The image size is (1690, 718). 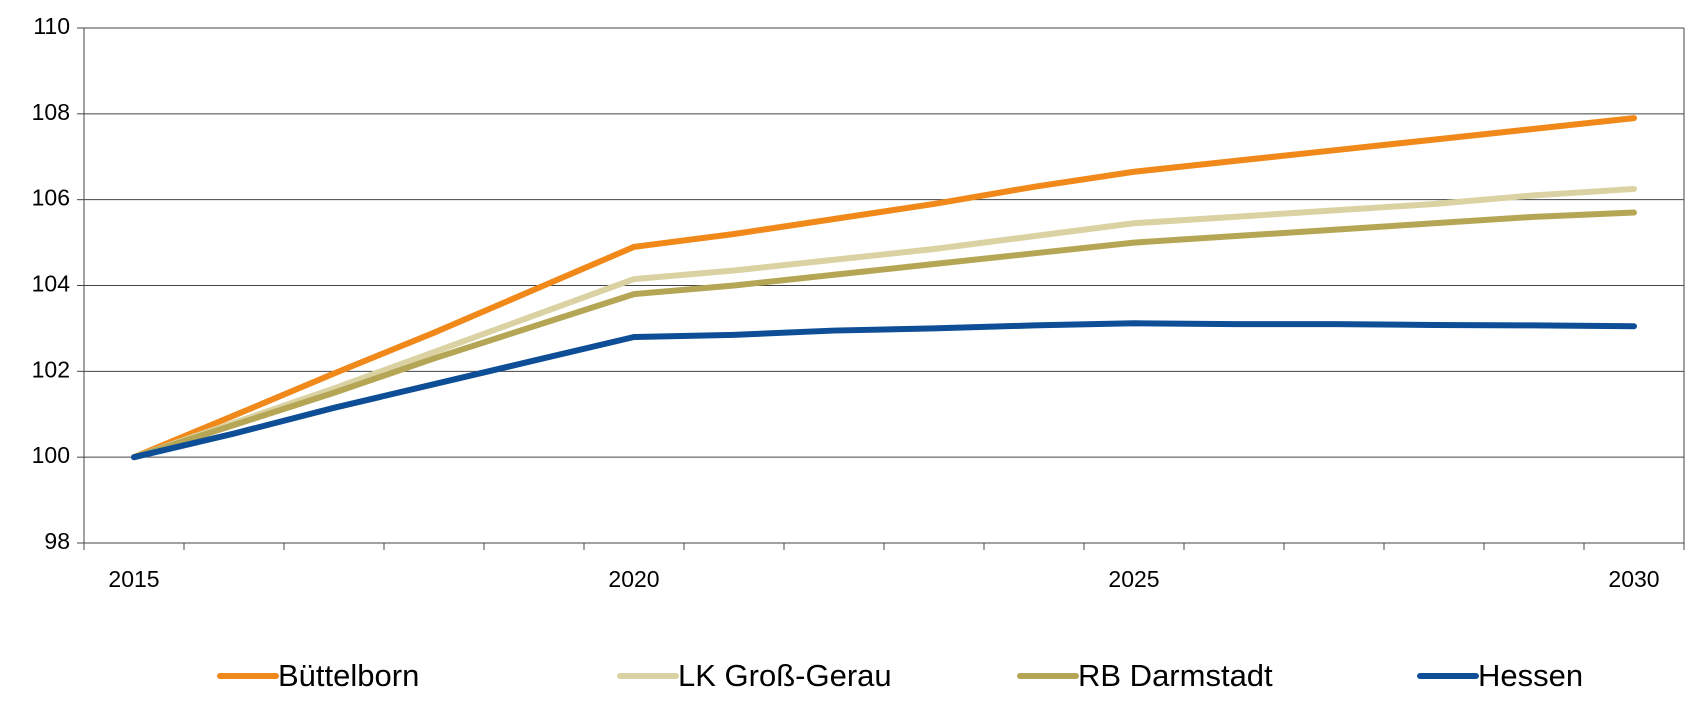 What do you see at coordinates (1133, 579) in the screenshot?
I see `x-tick-label: 2025` at bounding box center [1133, 579].